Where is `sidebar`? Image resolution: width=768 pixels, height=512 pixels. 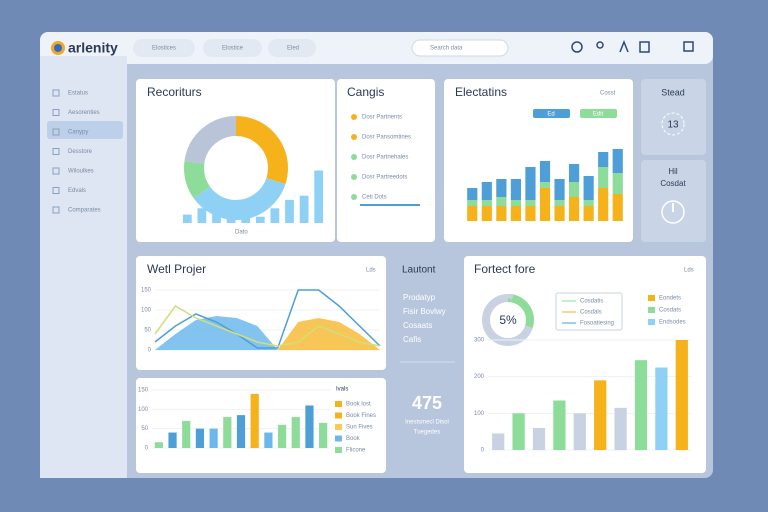
sidebar is located at coordinates (83, 267).